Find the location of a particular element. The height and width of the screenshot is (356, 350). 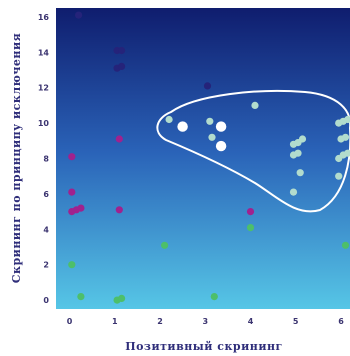

y-tick-label: 14 is located at coordinates (44, 52).